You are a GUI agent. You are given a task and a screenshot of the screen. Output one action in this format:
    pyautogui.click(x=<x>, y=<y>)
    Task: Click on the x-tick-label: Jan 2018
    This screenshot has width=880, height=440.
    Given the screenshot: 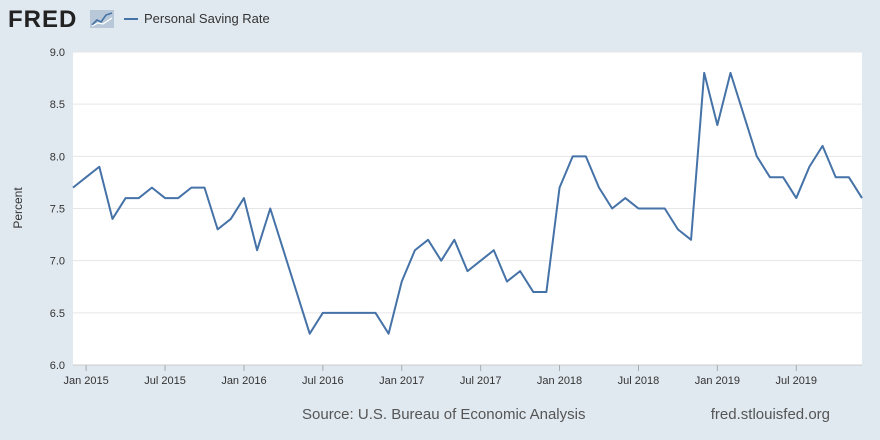 What is the action you would take?
    pyautogui.click(x=559, y=381)
    